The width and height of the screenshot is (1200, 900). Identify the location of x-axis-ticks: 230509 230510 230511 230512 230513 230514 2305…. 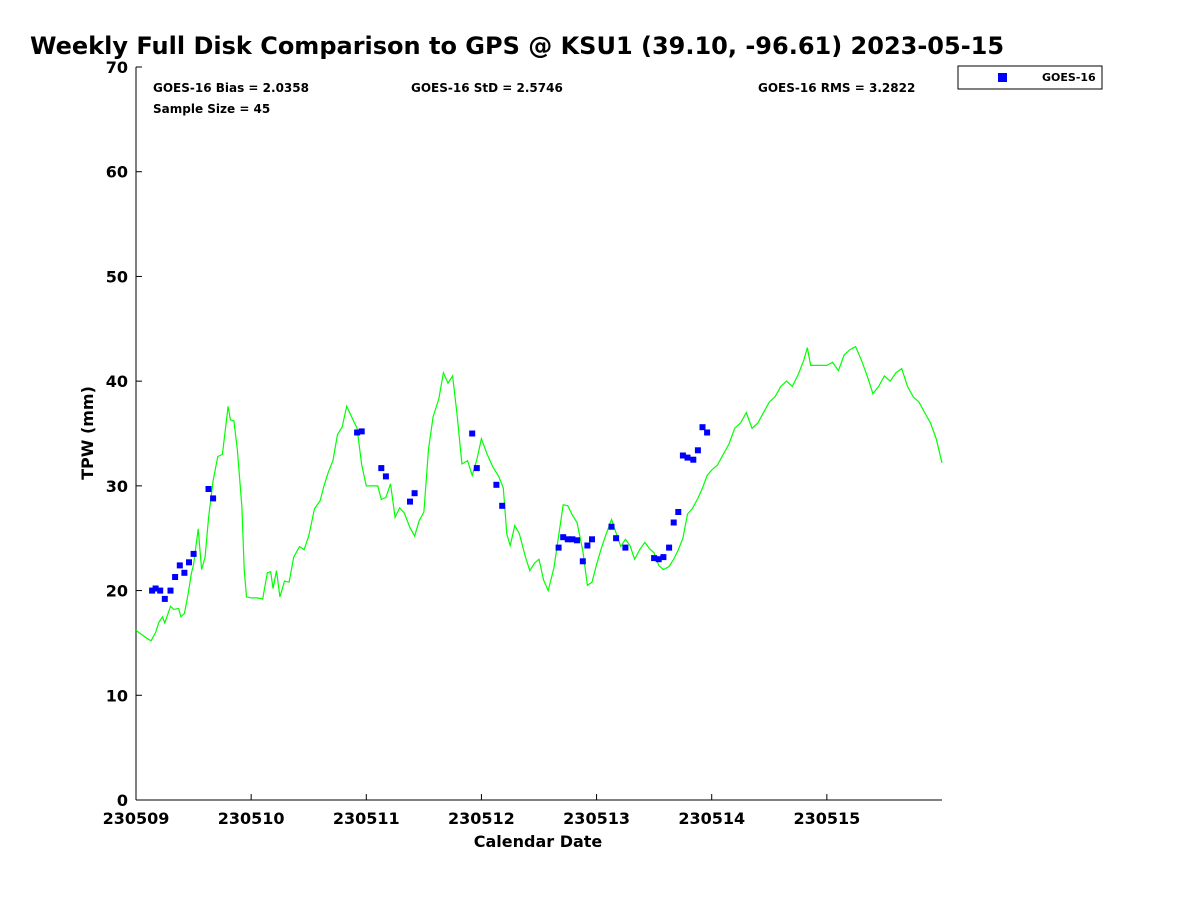
(481, 811).